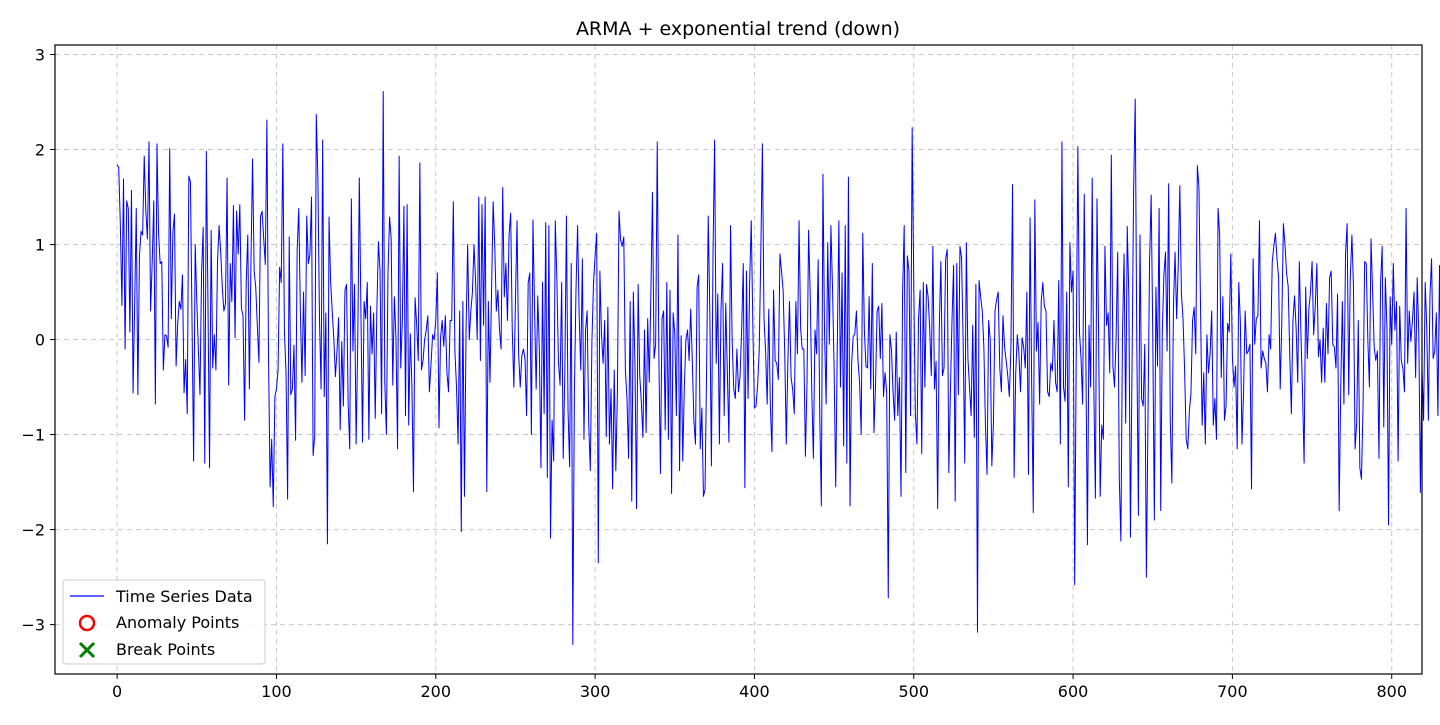  Describe the element at coordinates (33, 625) in the screenshot. I see `y-tick-label: −3` at that location.